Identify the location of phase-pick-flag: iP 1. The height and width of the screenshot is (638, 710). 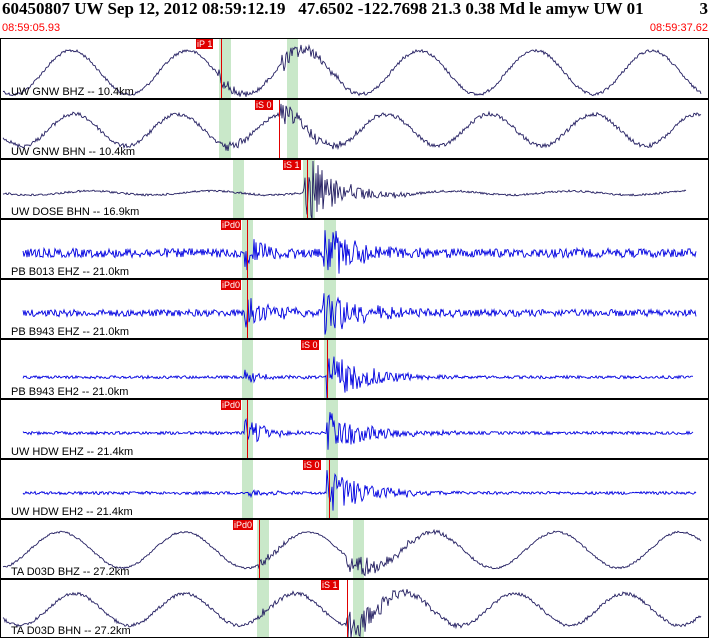
(205, 44).